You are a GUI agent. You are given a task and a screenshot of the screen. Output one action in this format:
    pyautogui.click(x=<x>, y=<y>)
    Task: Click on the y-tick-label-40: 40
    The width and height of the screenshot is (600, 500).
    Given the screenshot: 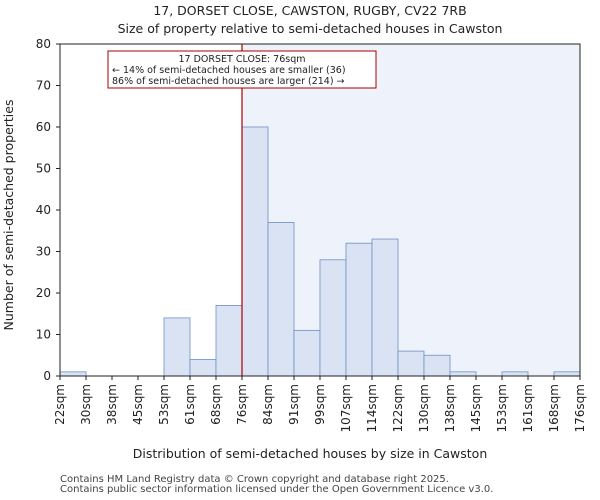 What is the action you would take?
    pyautogui.click(x=43, y=210)
    